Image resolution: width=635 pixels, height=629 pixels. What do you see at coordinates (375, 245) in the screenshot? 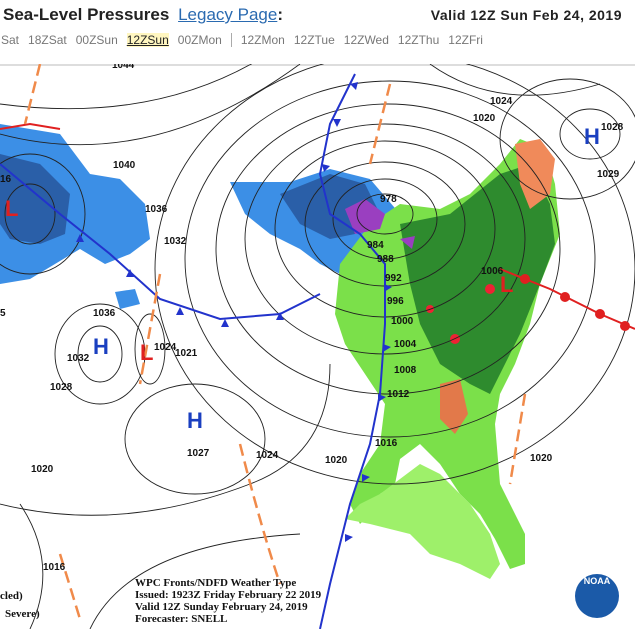
I see `isobar-label: 984` at bounding box center [375, 245].